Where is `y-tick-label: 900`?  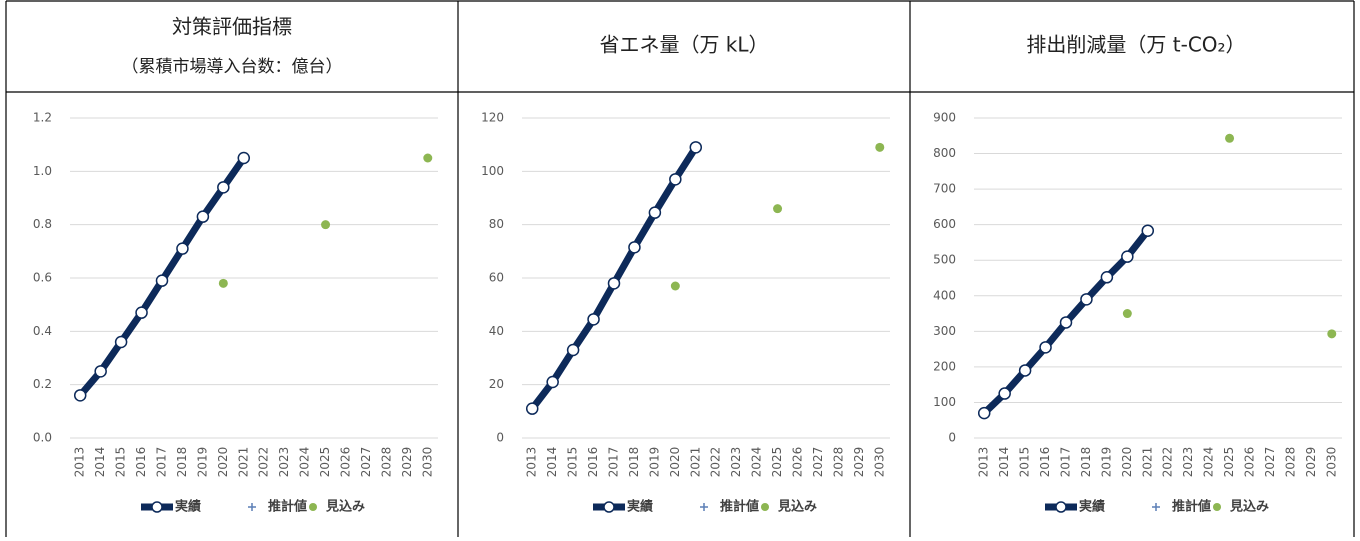
y-tick-label: 900 is located at coordinates (944, 118).